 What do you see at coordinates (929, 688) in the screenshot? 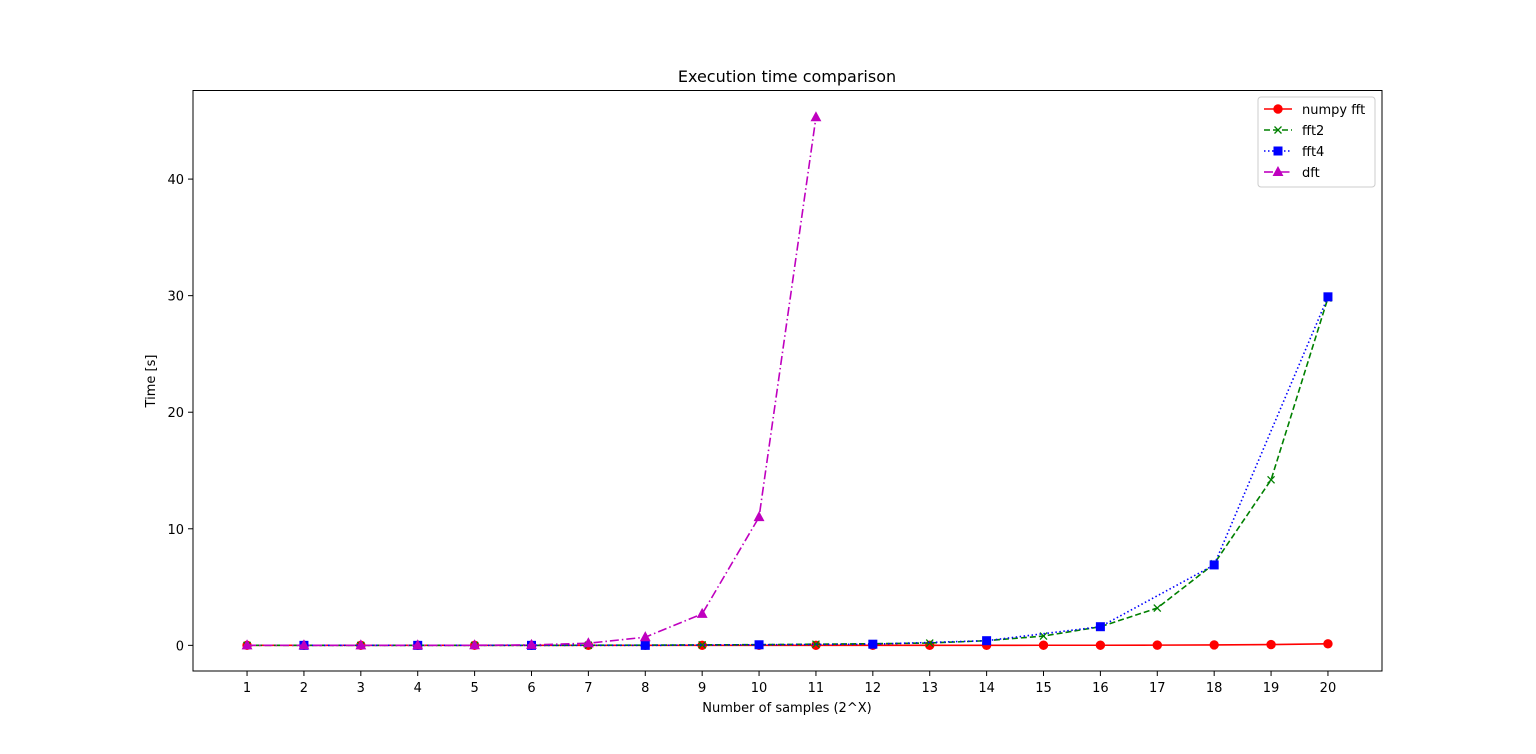
I see `x-tick-label: 13` at bounding box center [929, 688].